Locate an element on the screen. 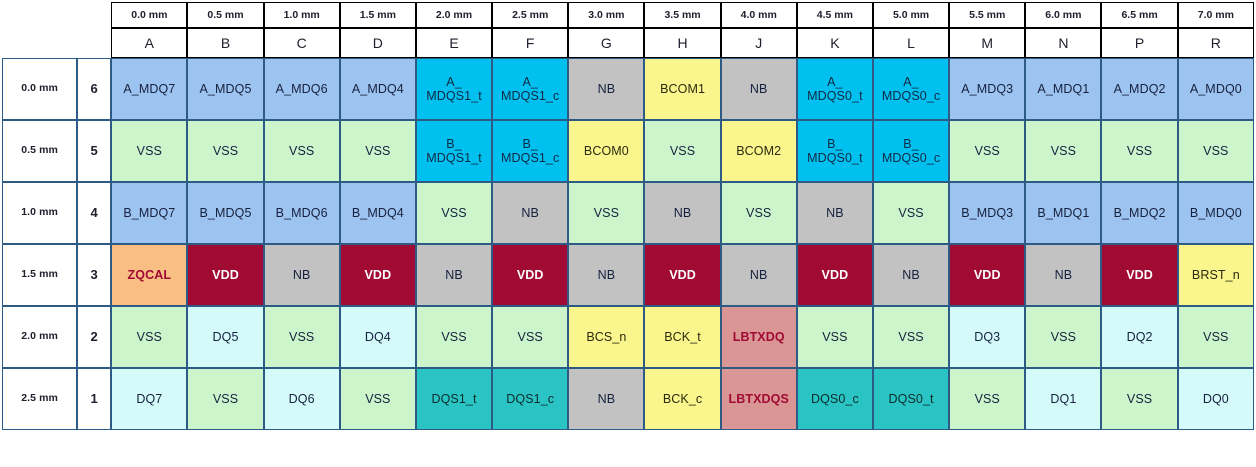 The height and width of the screenshot is (467, 1256). ball-cell-F2: VSS is located at coordinates (530, 337).